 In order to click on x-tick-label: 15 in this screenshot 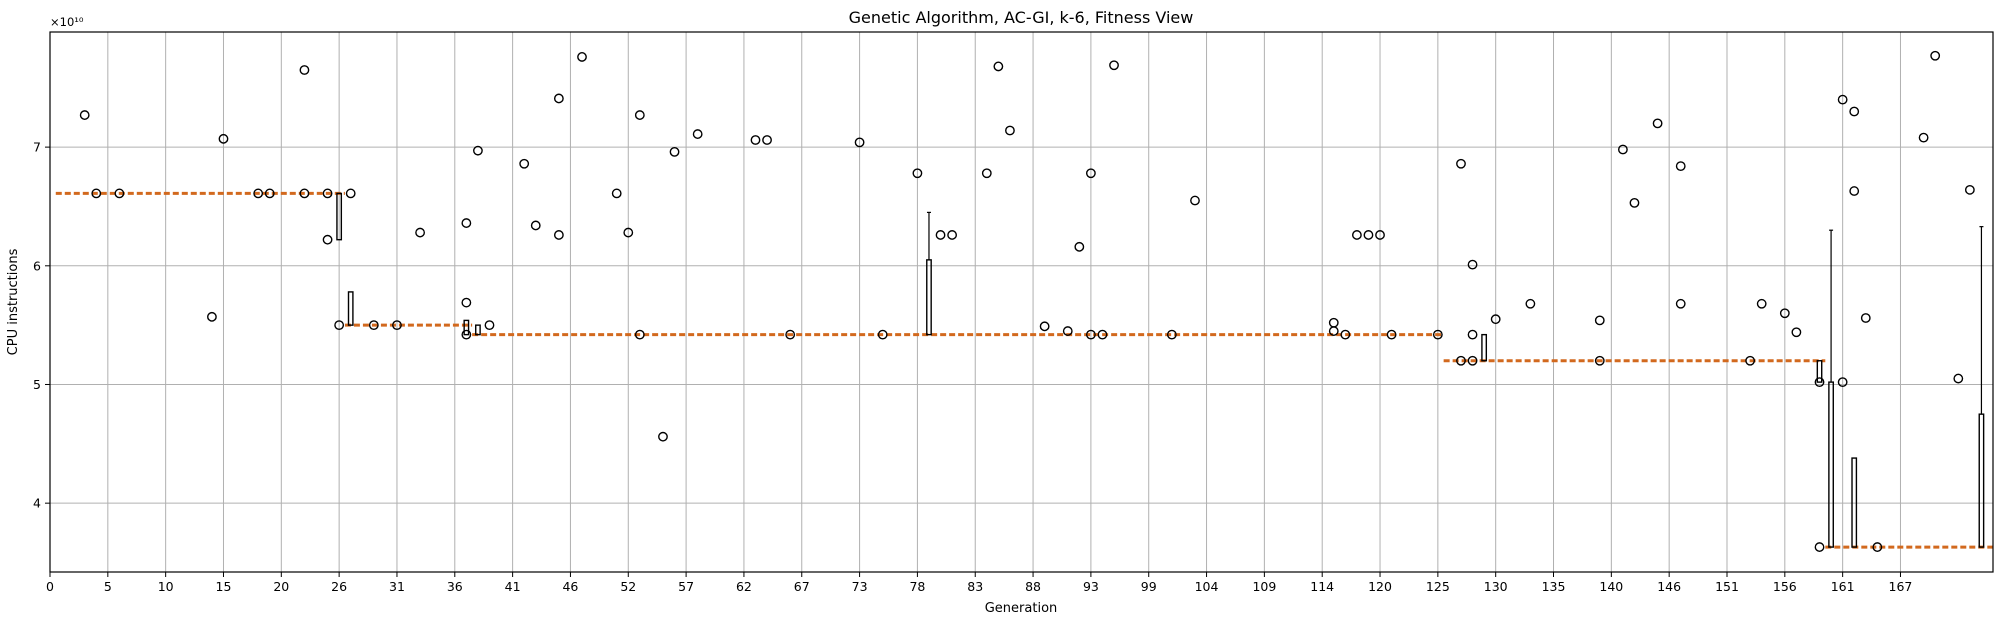, I will do `click(224, 586)`.